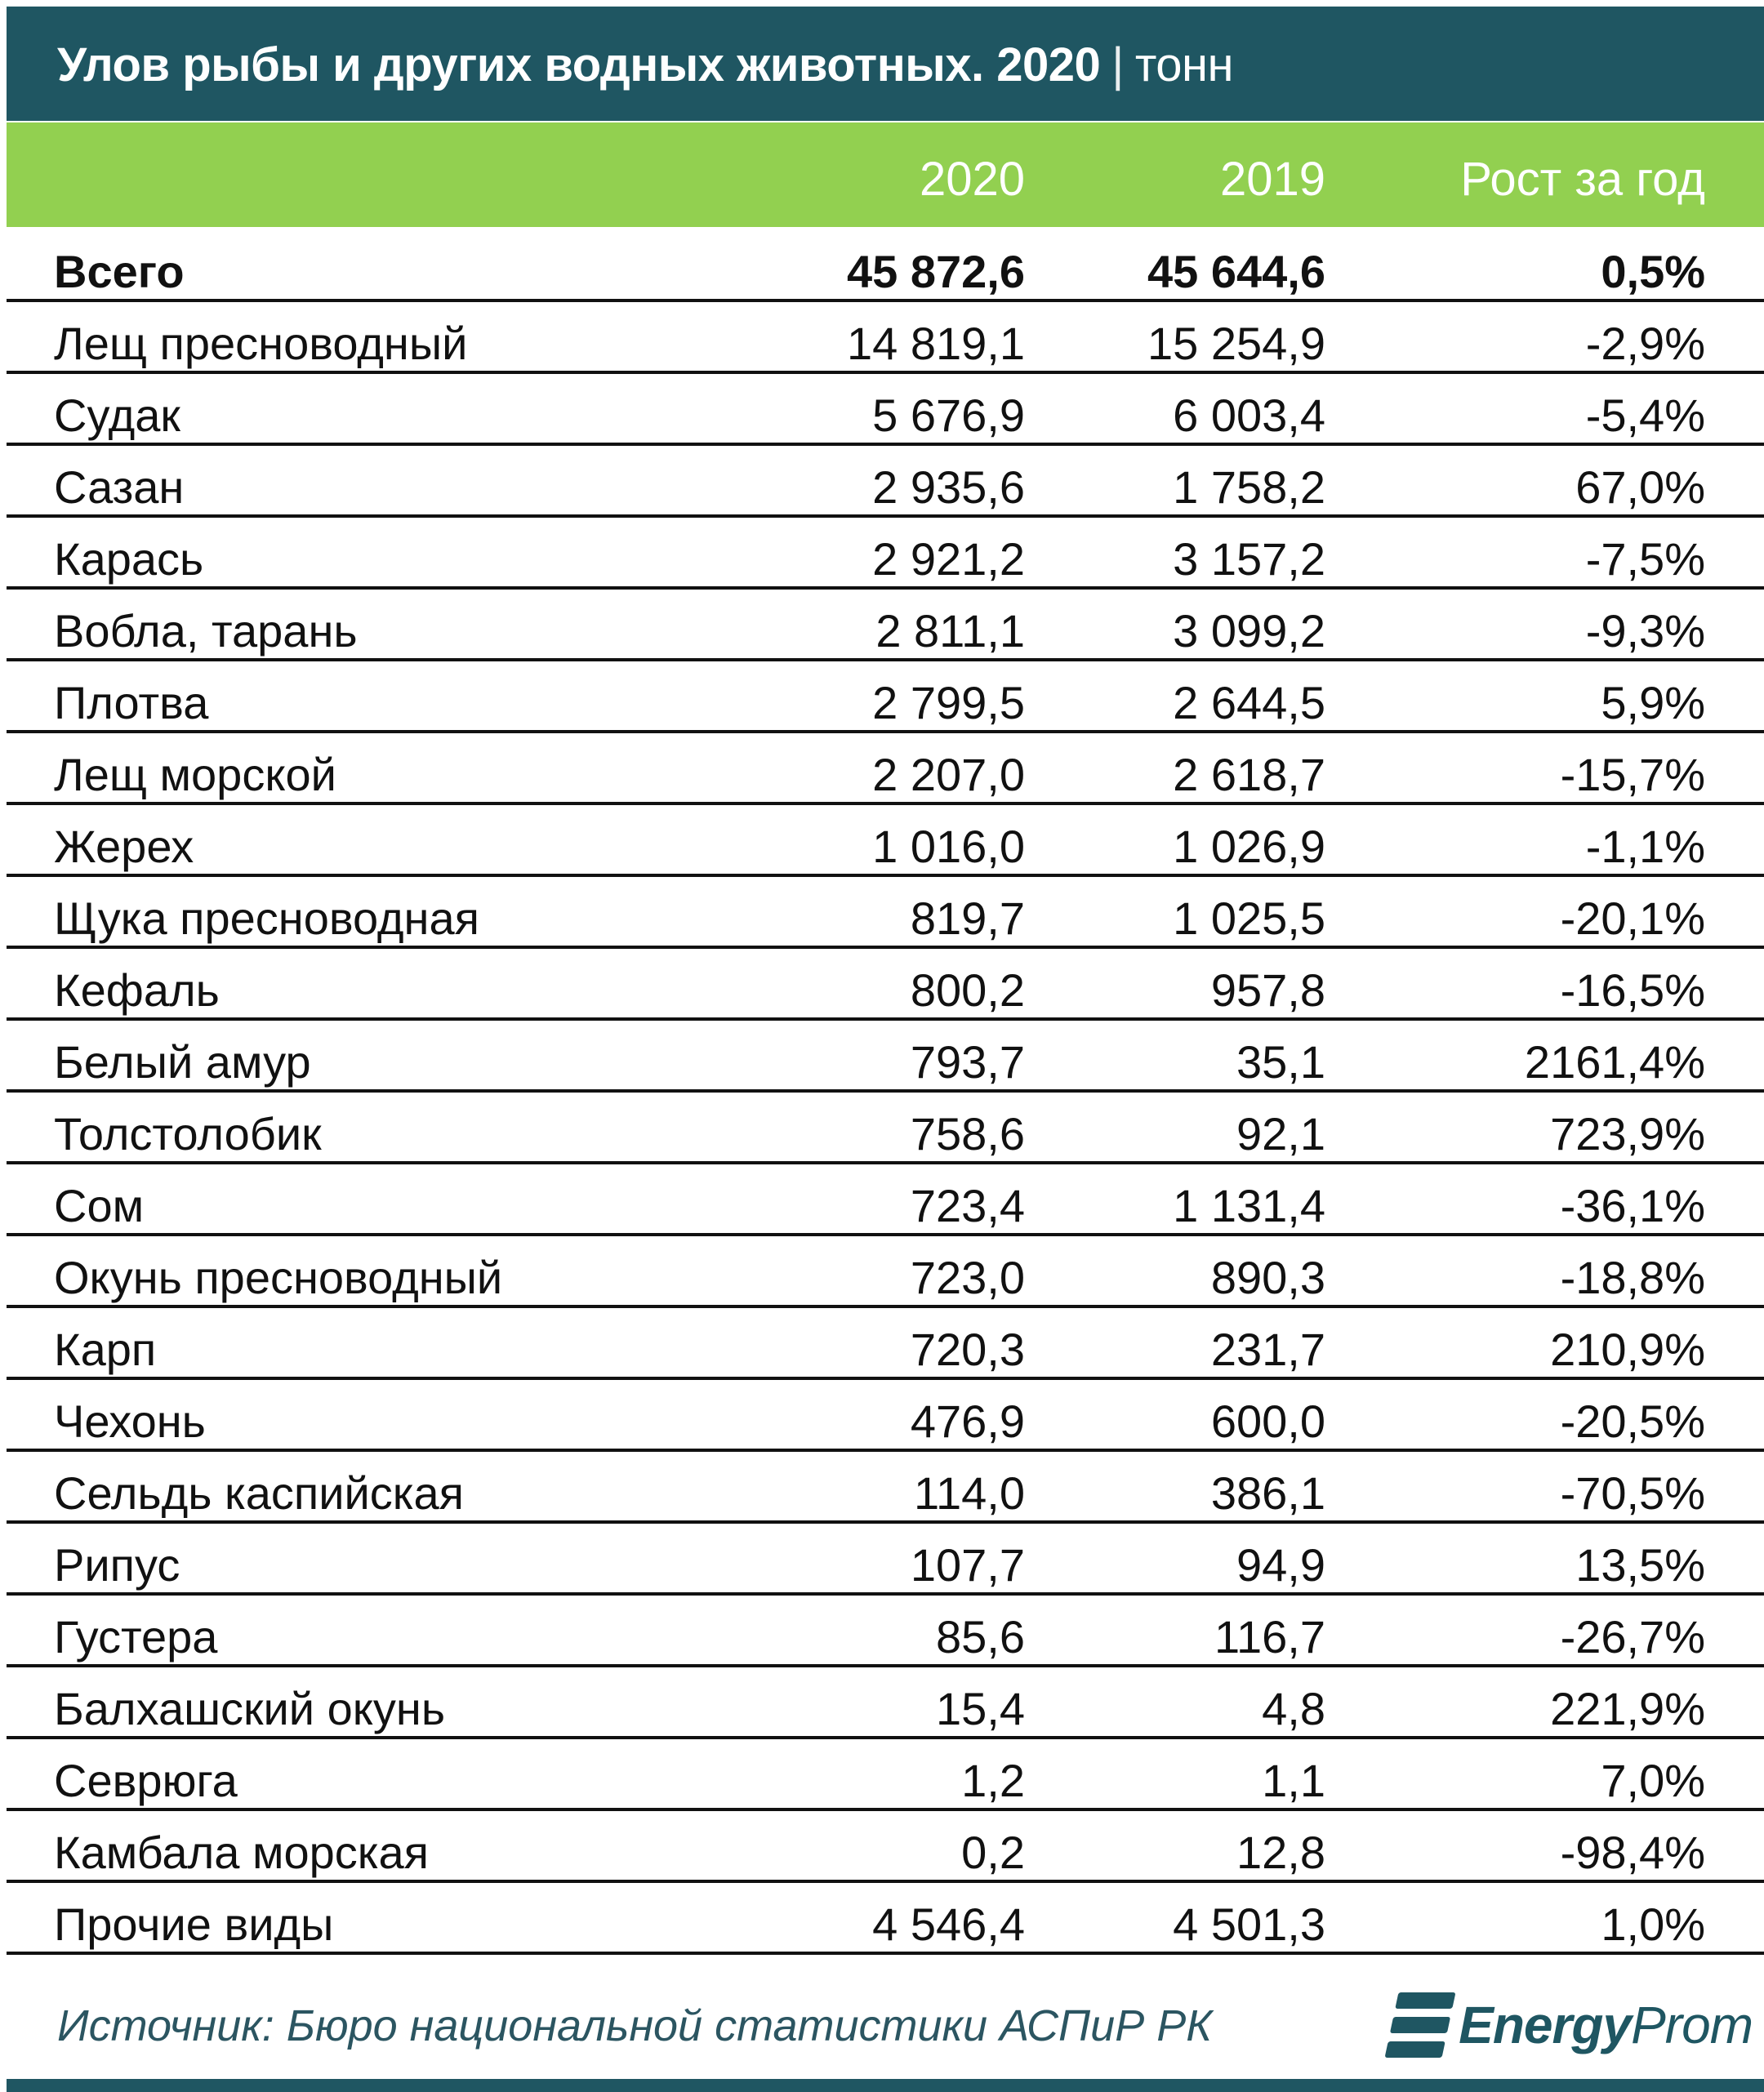 The height and width of the screenshot is (2092, 1764). What do you see at coordinates (130, 1421) in the screenshot?
I see `row-name: Чехонь` at bounding box center [130, 1421].